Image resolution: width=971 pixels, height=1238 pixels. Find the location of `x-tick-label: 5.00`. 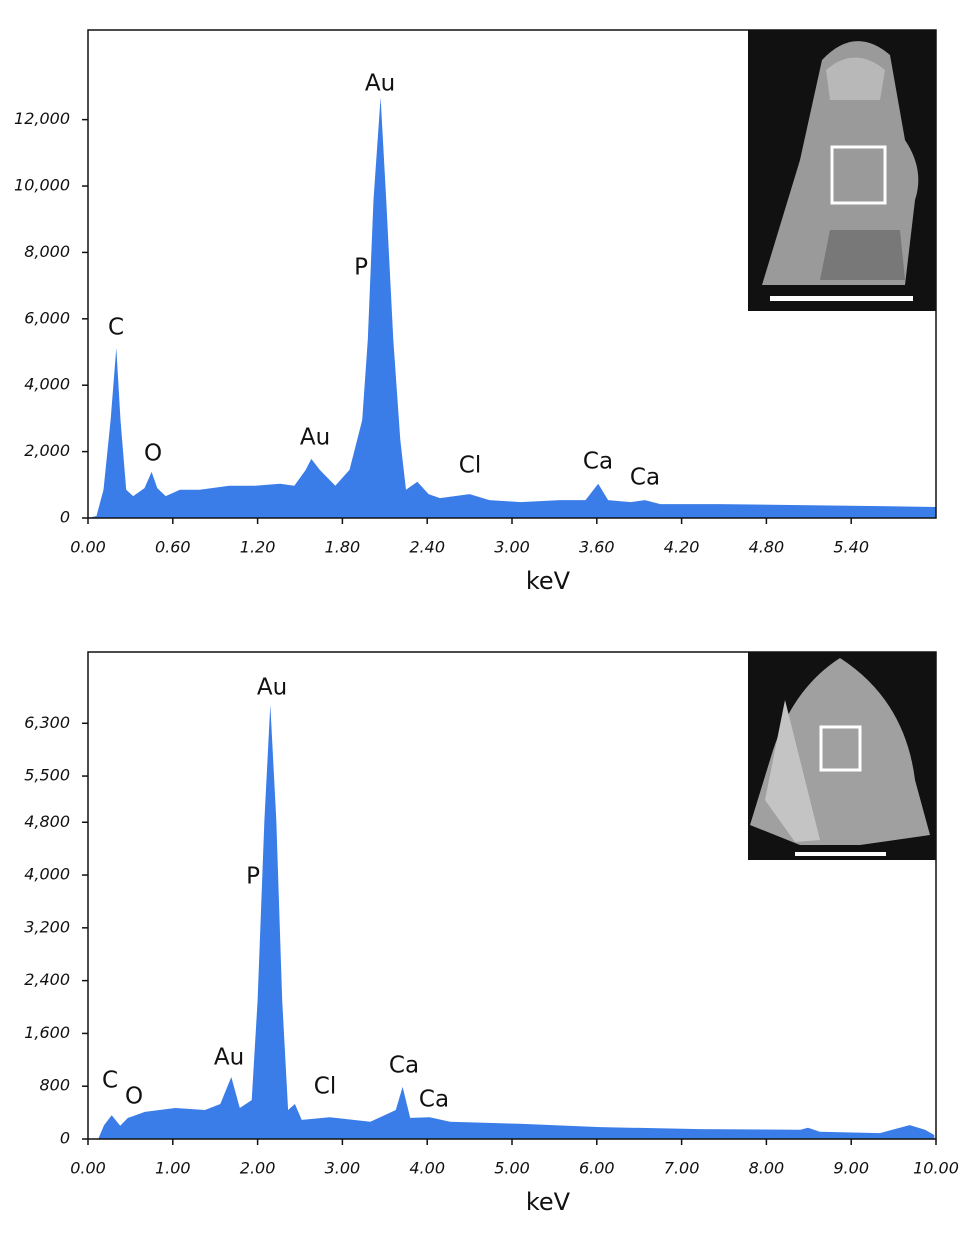

x-tick-label: 5.00 is located at coordinates (512, 1168).